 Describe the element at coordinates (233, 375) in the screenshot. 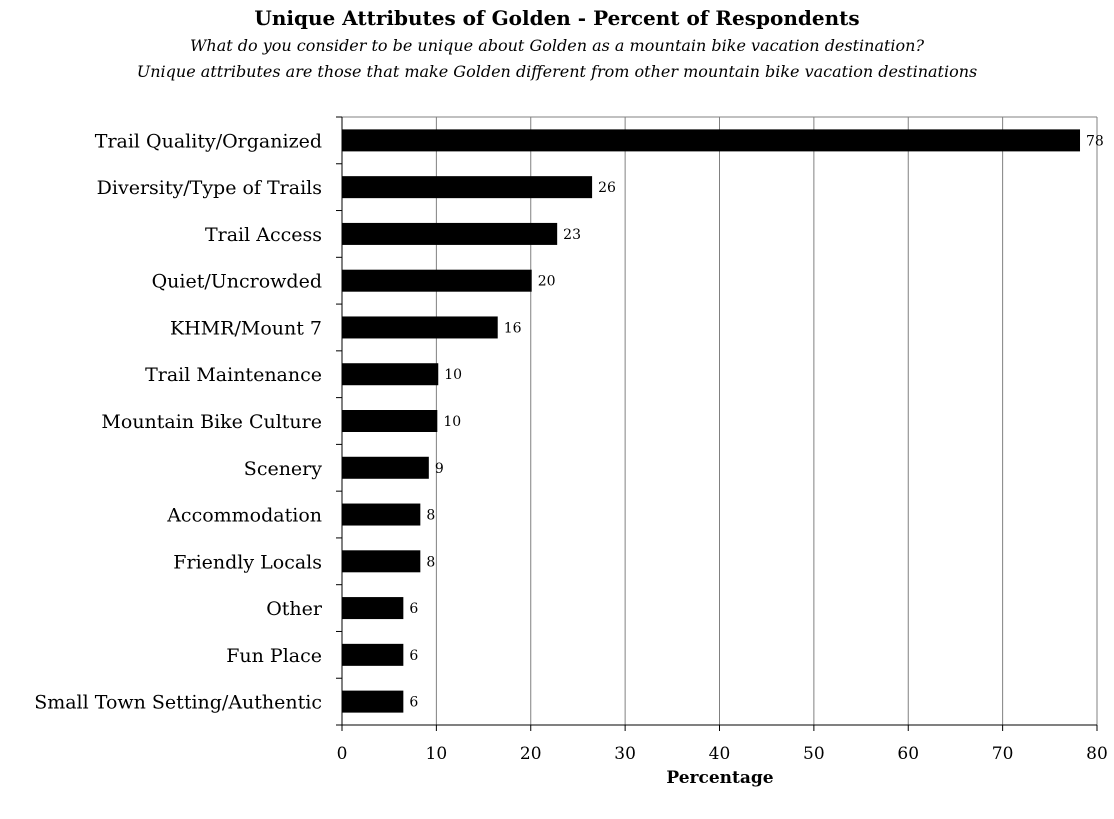

I see `category-label: Trail Maintenance` at that location.